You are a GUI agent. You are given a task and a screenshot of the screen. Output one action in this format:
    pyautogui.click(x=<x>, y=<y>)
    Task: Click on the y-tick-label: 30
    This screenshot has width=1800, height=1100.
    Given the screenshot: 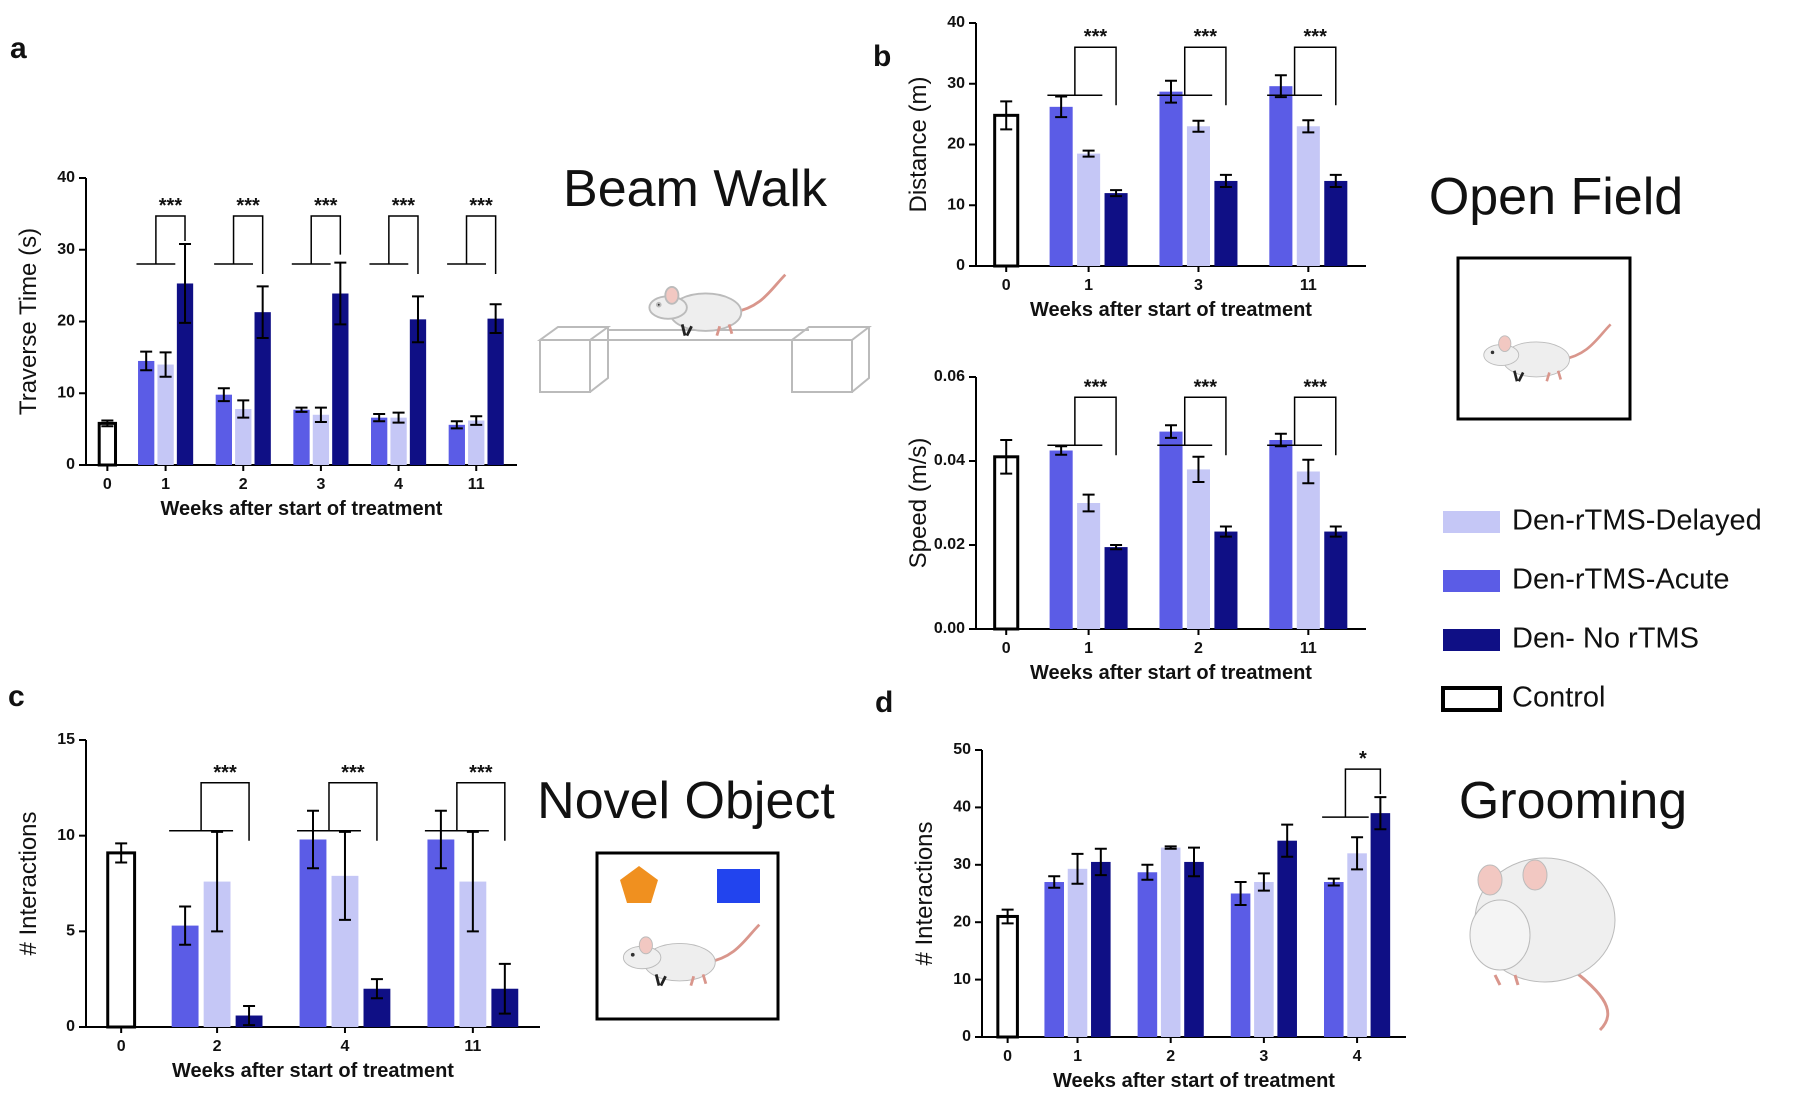 What is the action you would take?
    pyautogui.click(x=962, y=864)
    